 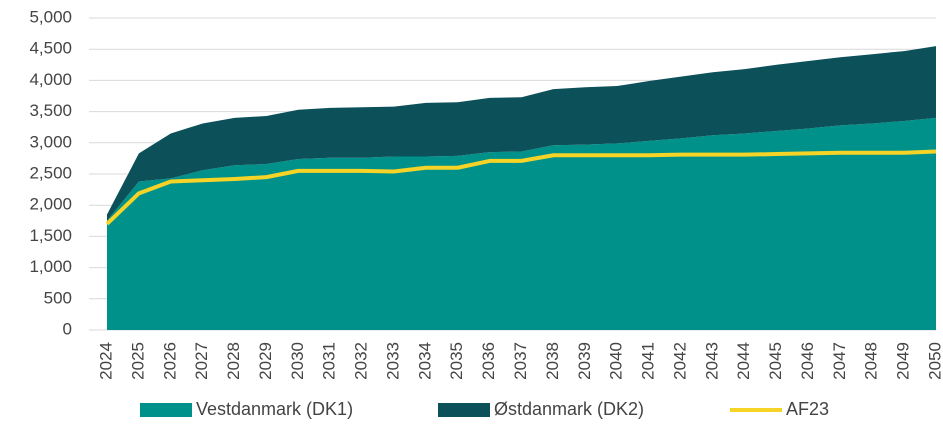 What do you see at coordinates (903, 361) in the screenshot?
I see `x-tick-label: 2049` at bounding box center [903, 361].